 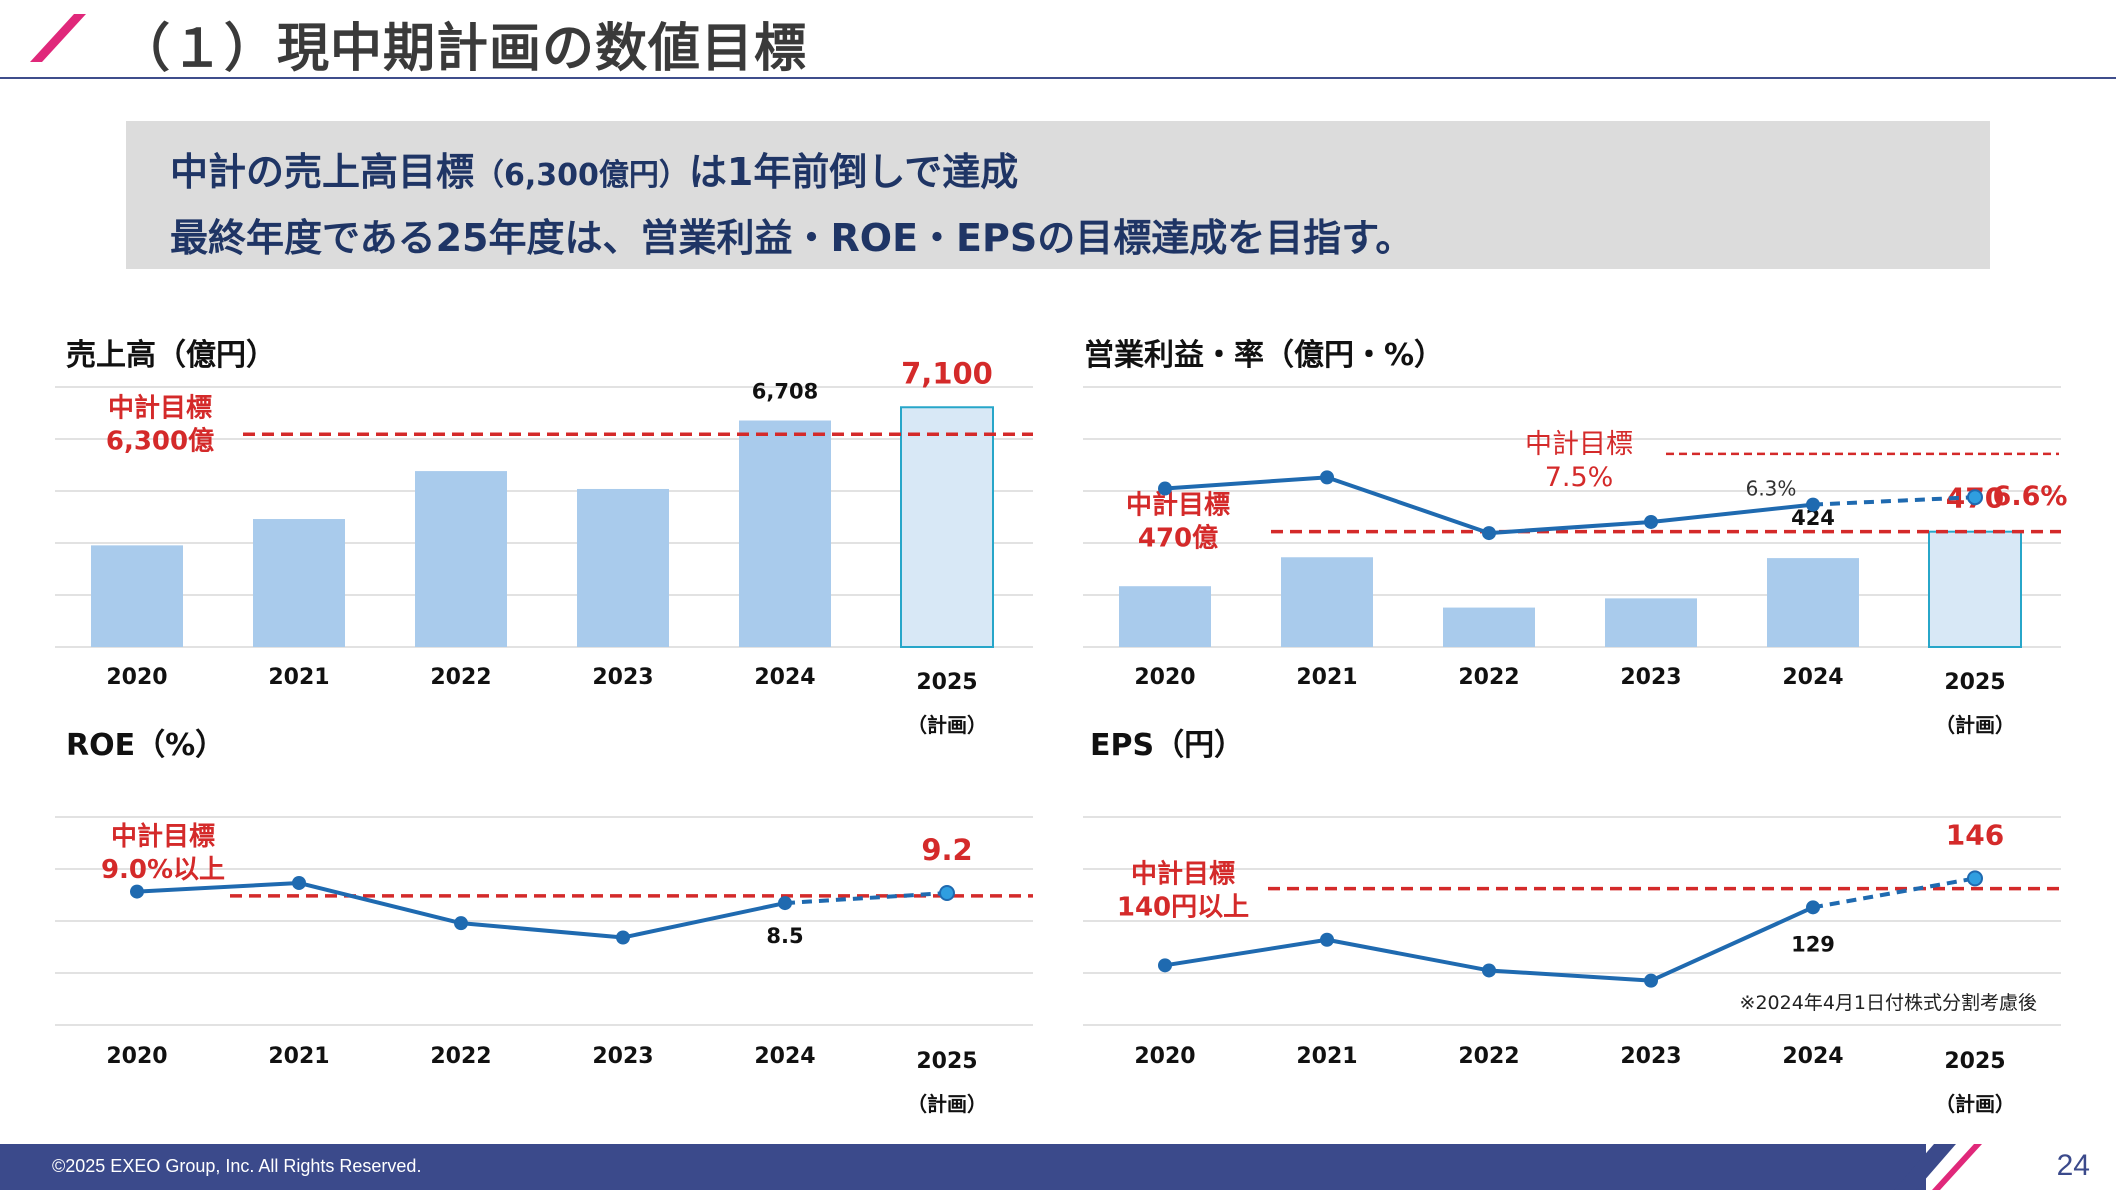 I want to click on eps-chart-title: EPS（円）, so click(x=1167, y=745).